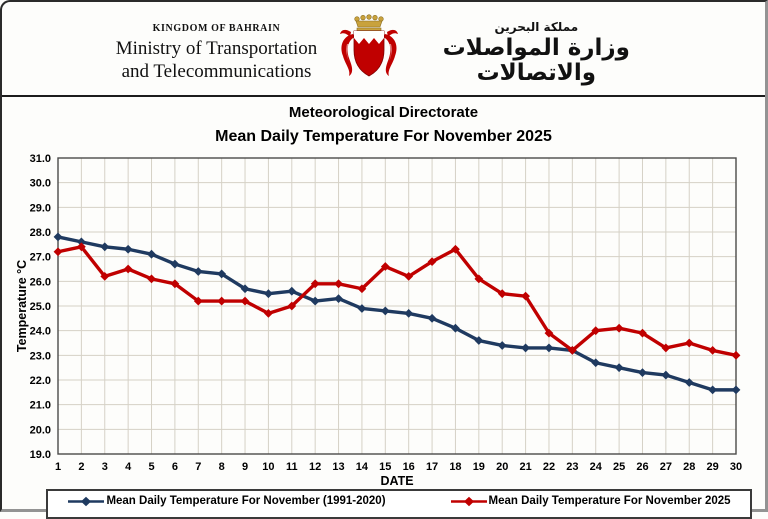 The width and height of the screenshot is (768, 519). I want to click on svg-text: 29, so click(712, 467).